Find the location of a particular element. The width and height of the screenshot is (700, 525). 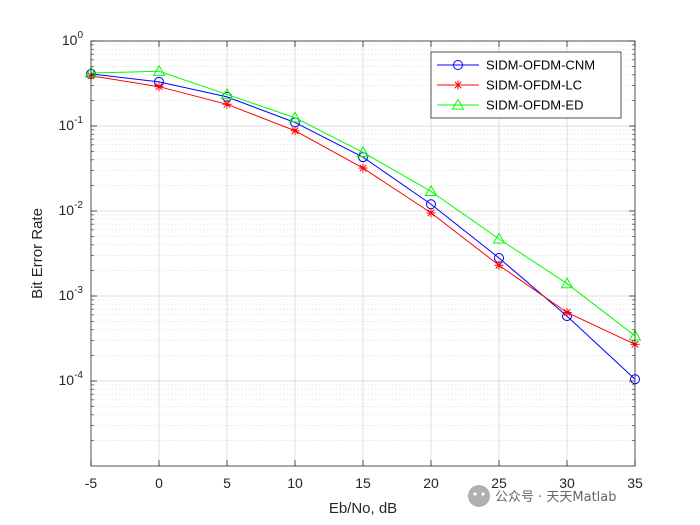

y-tick-label: 10⁻³ is located at coordinates (71, 294).